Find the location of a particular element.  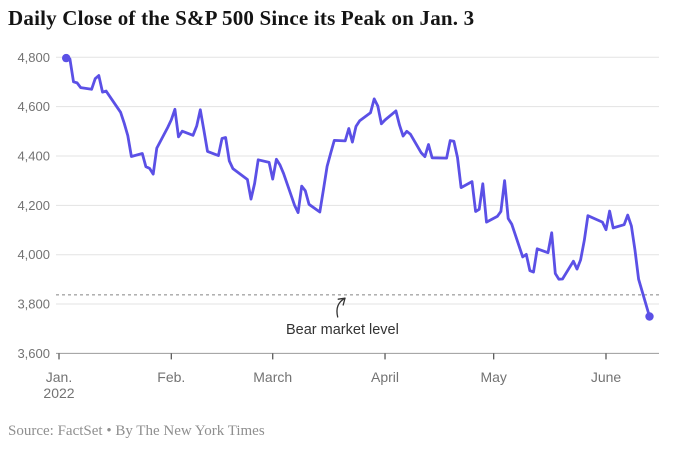

x-axis-label: June is located at coordinates (606, 377).